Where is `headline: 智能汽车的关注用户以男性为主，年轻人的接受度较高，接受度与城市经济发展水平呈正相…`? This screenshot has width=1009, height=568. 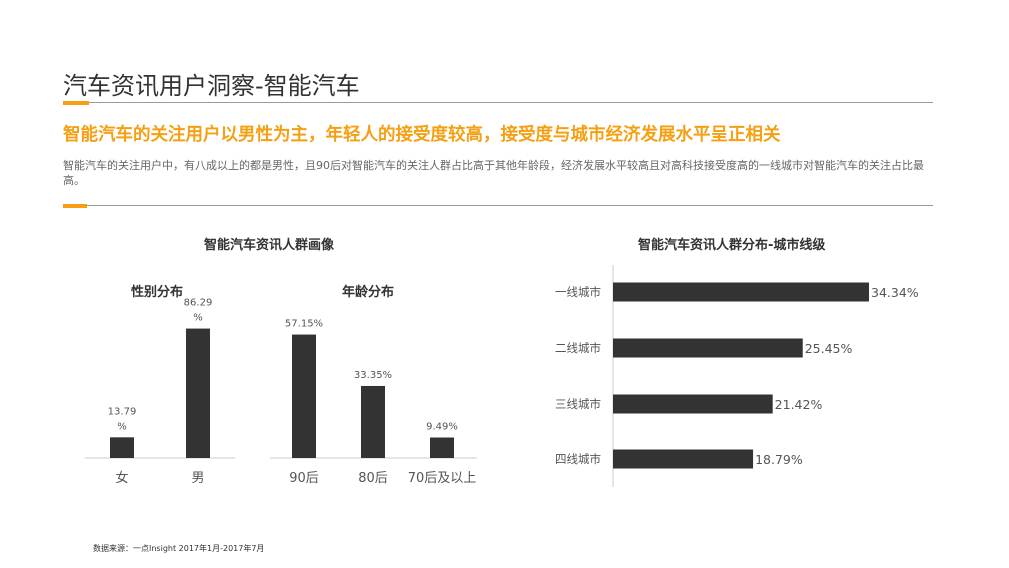
headline: 智能汽车的关注用户以男性为主，年轻人的接受度较高，接受度与城市经济发展水平呈正相… is located at coordinates (422, 135).